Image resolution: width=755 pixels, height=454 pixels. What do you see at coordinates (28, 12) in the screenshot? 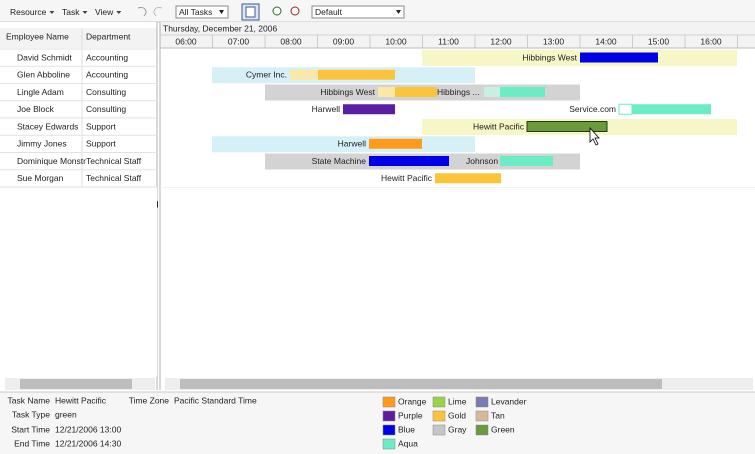
I see `menu: Resource` at bounding box center [28, 12].